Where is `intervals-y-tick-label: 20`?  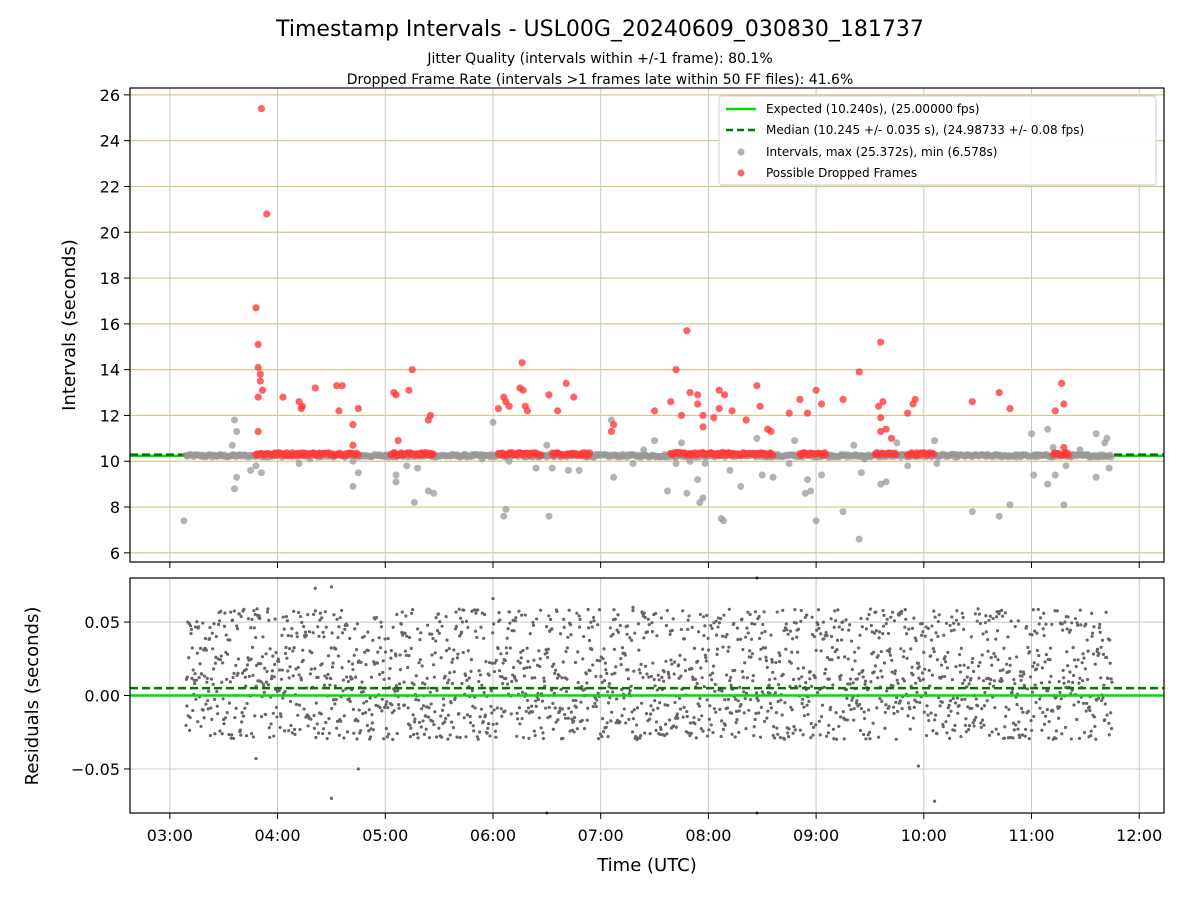 intervals-y-tick-label: 20 is located at coordinates (110, 232).